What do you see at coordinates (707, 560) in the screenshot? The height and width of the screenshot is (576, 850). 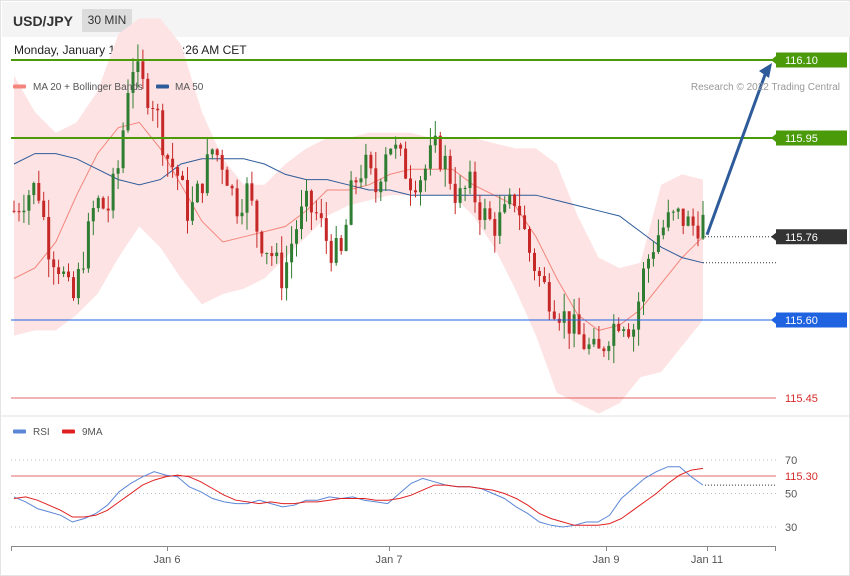 I see `time-axis-label: Jan 11` at bounding box center [707, 560].